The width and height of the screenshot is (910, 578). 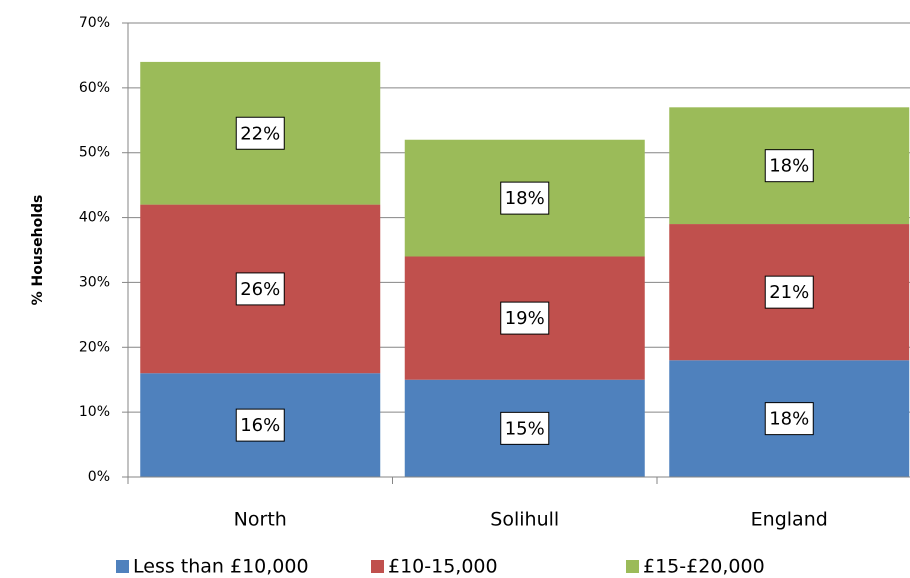 What do you see at coordinates (38, 250) in the screenshot?
I see `y-axis-label: % Households` at bounding box center [38, 250].